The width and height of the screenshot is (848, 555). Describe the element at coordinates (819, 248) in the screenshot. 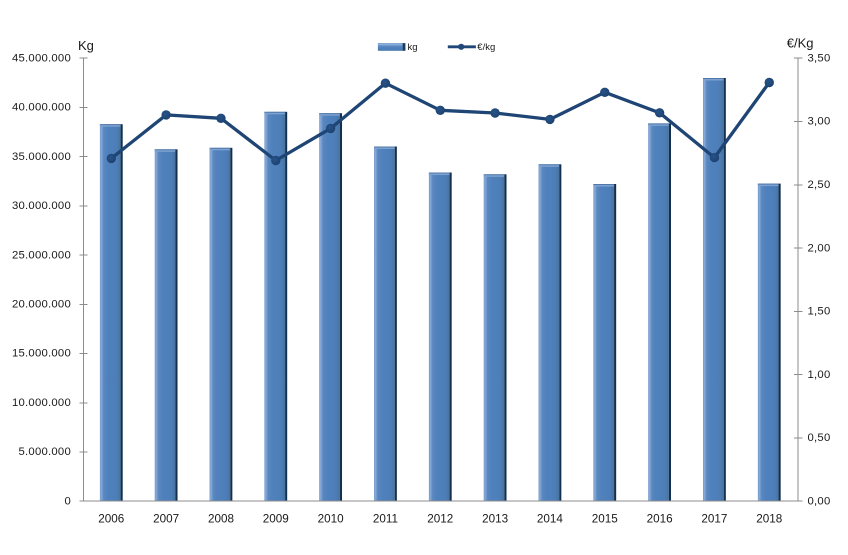

I see `svg-text: 2,00` at that location.